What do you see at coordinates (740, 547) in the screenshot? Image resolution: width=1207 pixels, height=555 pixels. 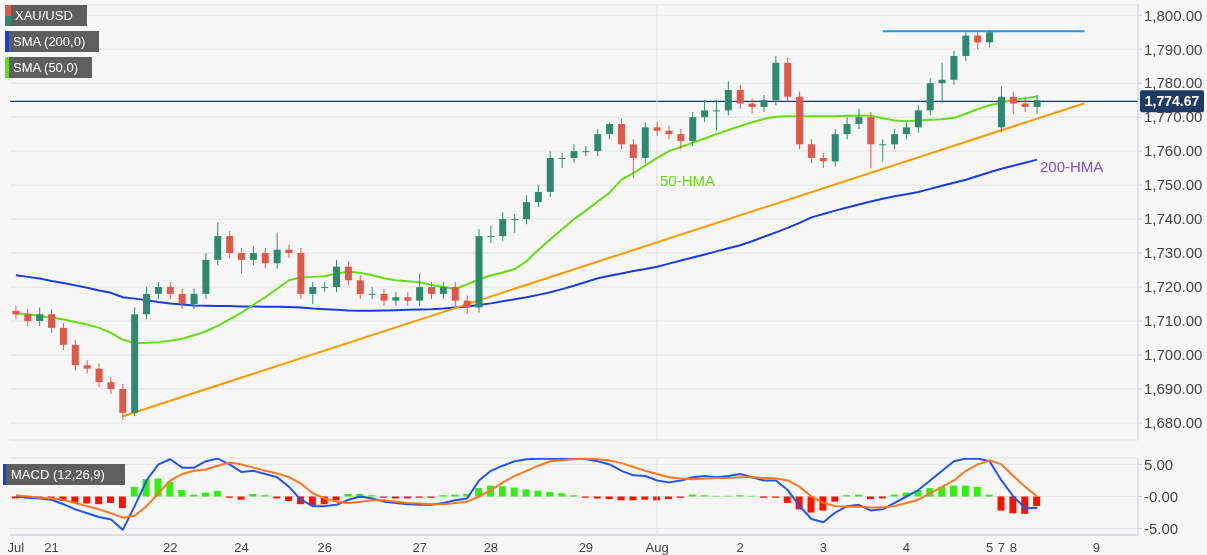 I see `x-tick-label: 2` at bounding box center [740, 547].